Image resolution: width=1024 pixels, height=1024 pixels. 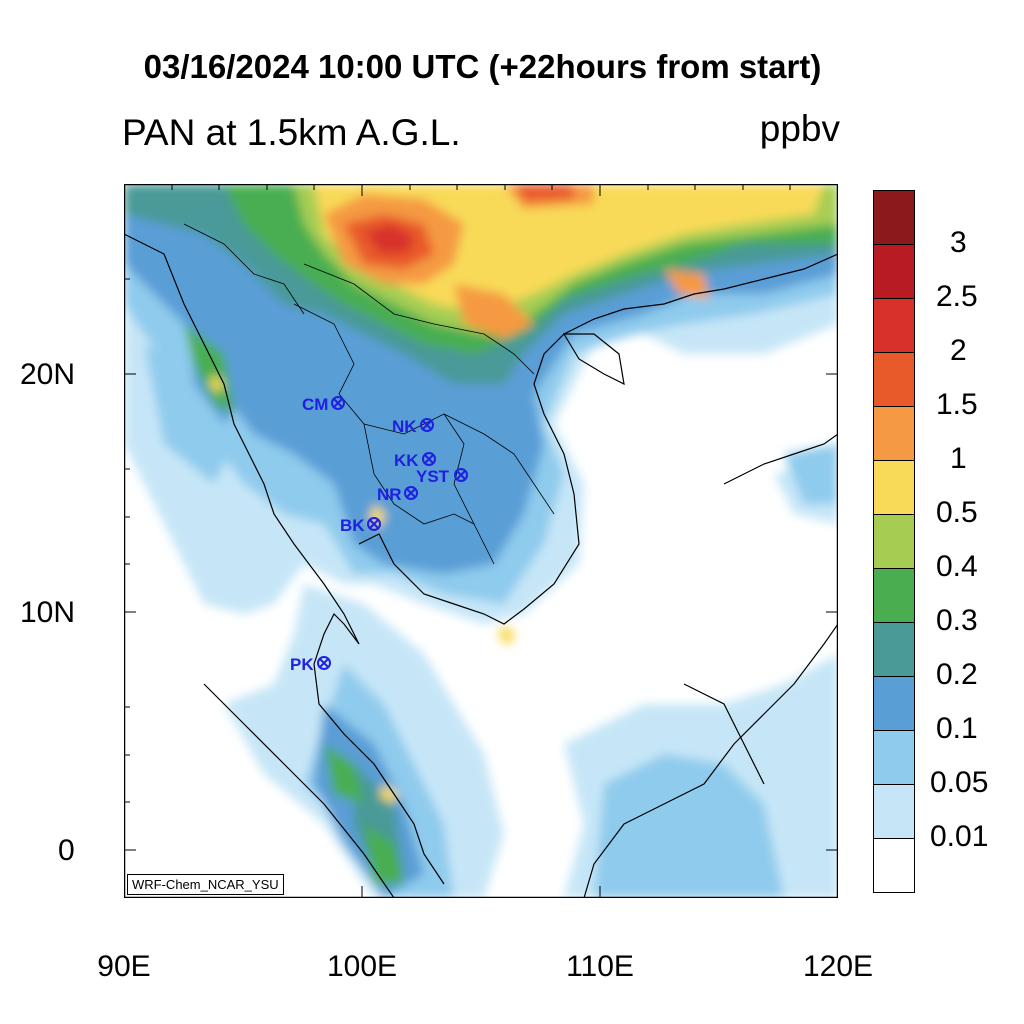 I want to click on station-label: NR, so click(x=389, y=494).